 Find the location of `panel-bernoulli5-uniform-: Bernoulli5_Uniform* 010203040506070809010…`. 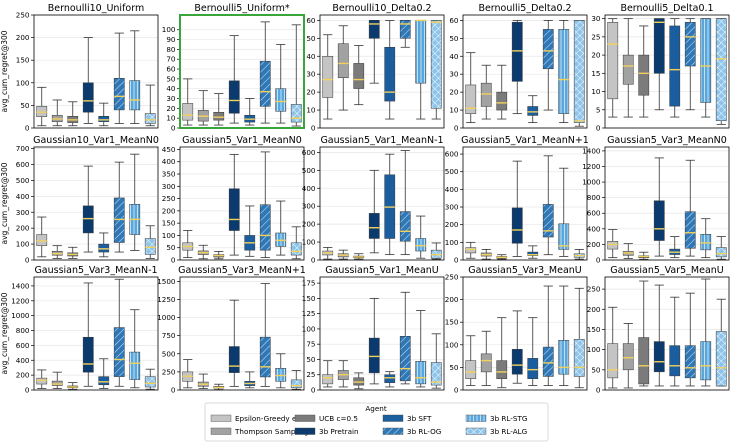

panel-bernoulli5-uniform-: Bernoulli5_Uniform* 010203040506070809010… is located at coordinates (233, 68).